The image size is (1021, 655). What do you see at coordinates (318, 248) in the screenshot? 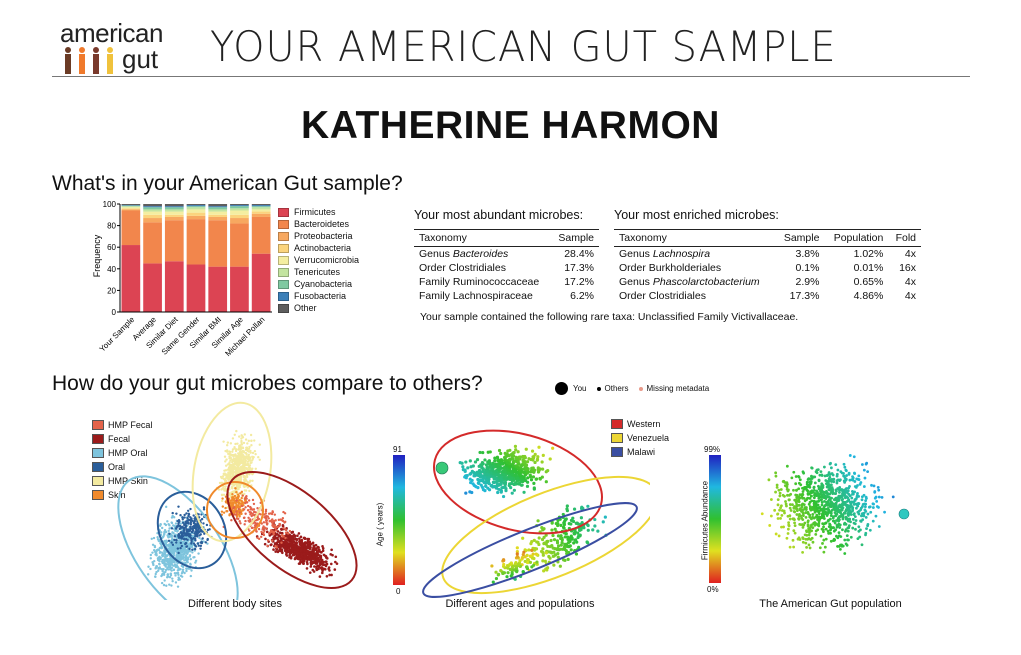
I see `legend-item: Actinobacteria` at bounding box center [318, 248].